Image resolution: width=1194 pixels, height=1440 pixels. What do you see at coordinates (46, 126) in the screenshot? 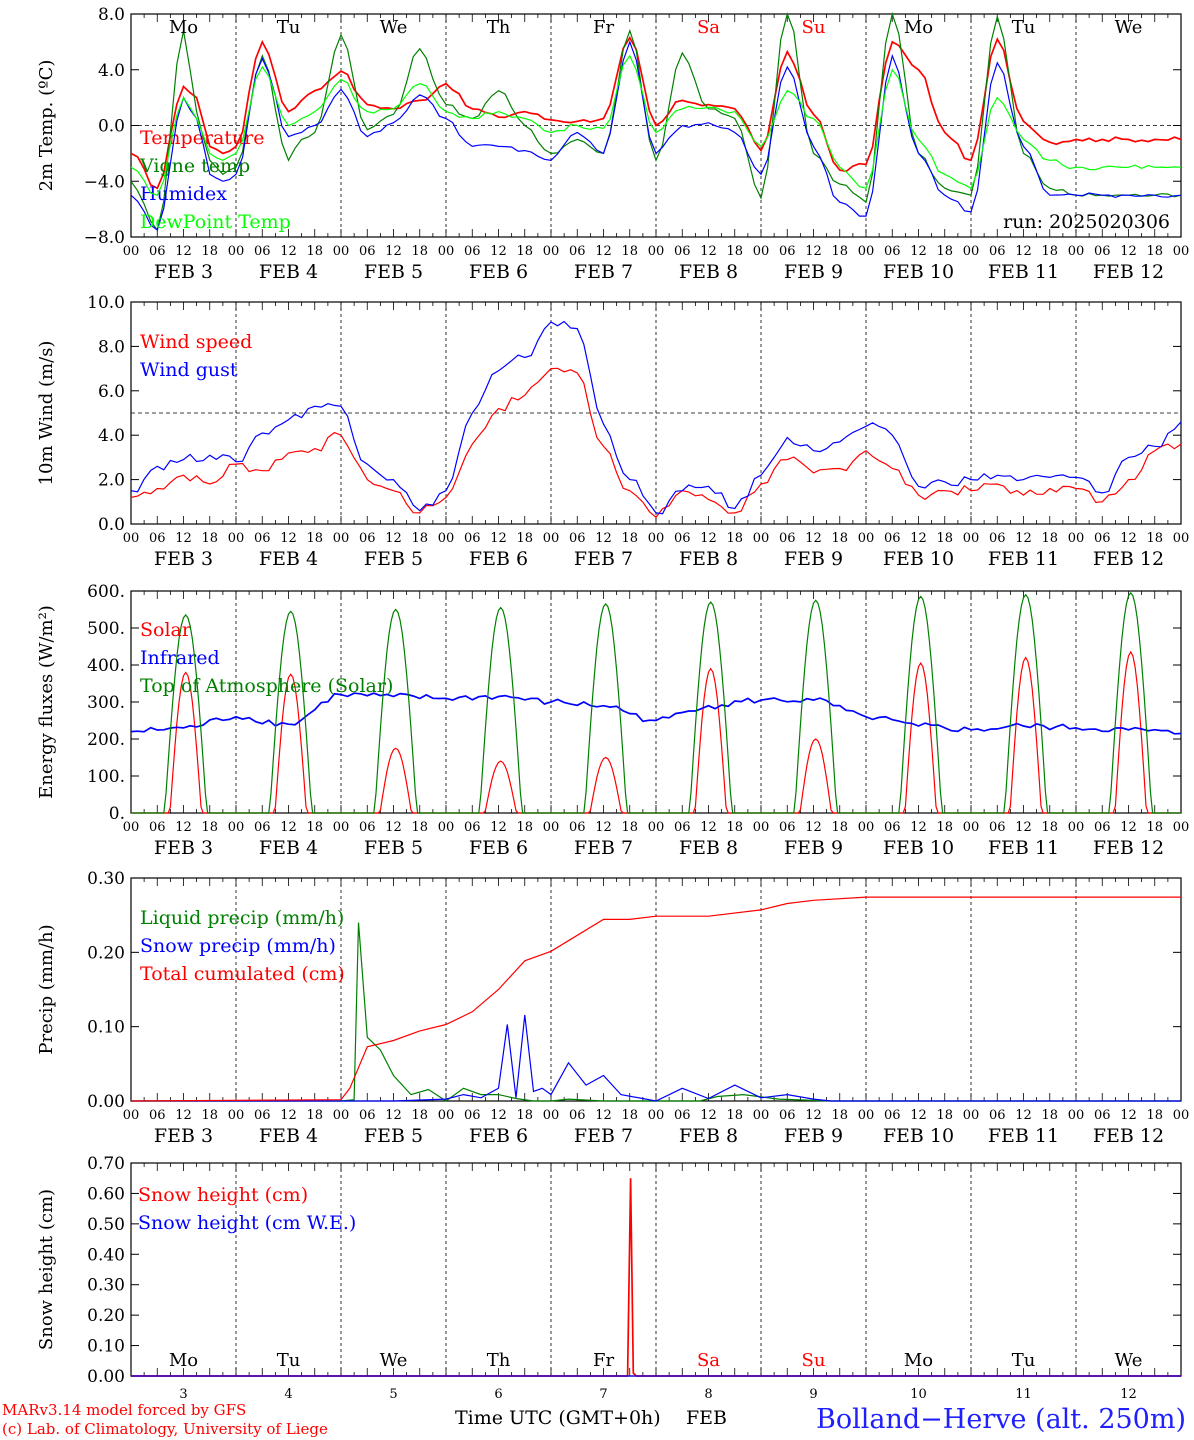
I see `y-axis-label: 2m Temp. (ºC)` at bounding box center [46, 126].